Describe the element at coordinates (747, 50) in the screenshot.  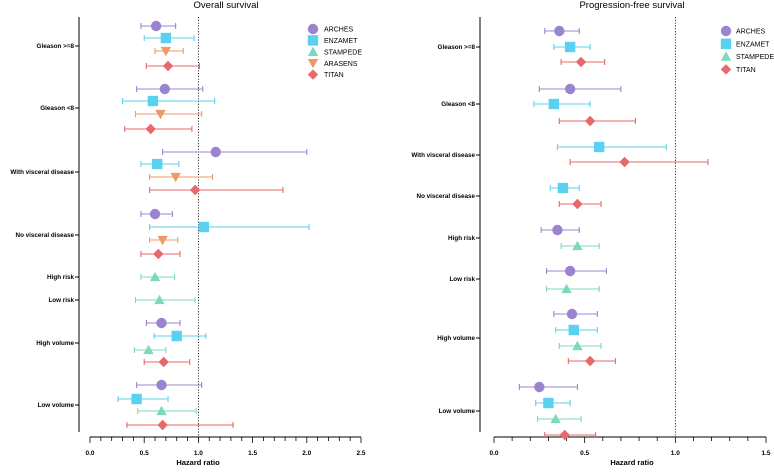
I see `legend: ARCHES ENZAMET STAMPEDE TITAN` at that location.